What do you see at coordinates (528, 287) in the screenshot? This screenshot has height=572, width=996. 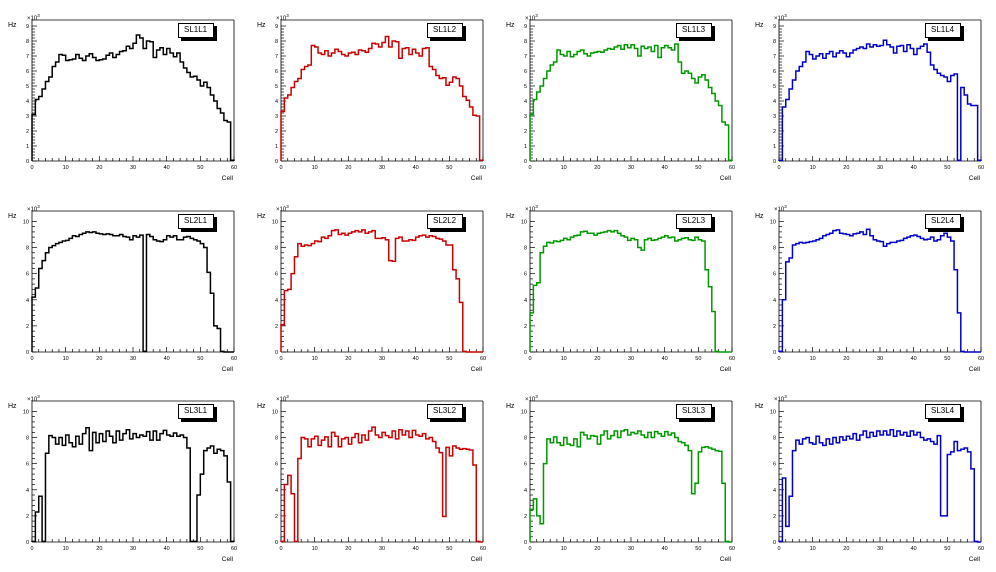 I see `y-axis-ticks: 0 2 4 6 8 10` at bounding box center [528, 287].